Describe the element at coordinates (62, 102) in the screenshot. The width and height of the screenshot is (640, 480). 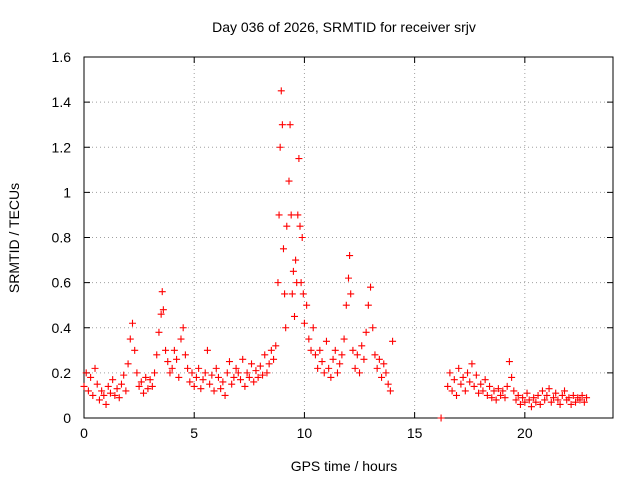
I see `y-tick-label: 1.4` at that location.